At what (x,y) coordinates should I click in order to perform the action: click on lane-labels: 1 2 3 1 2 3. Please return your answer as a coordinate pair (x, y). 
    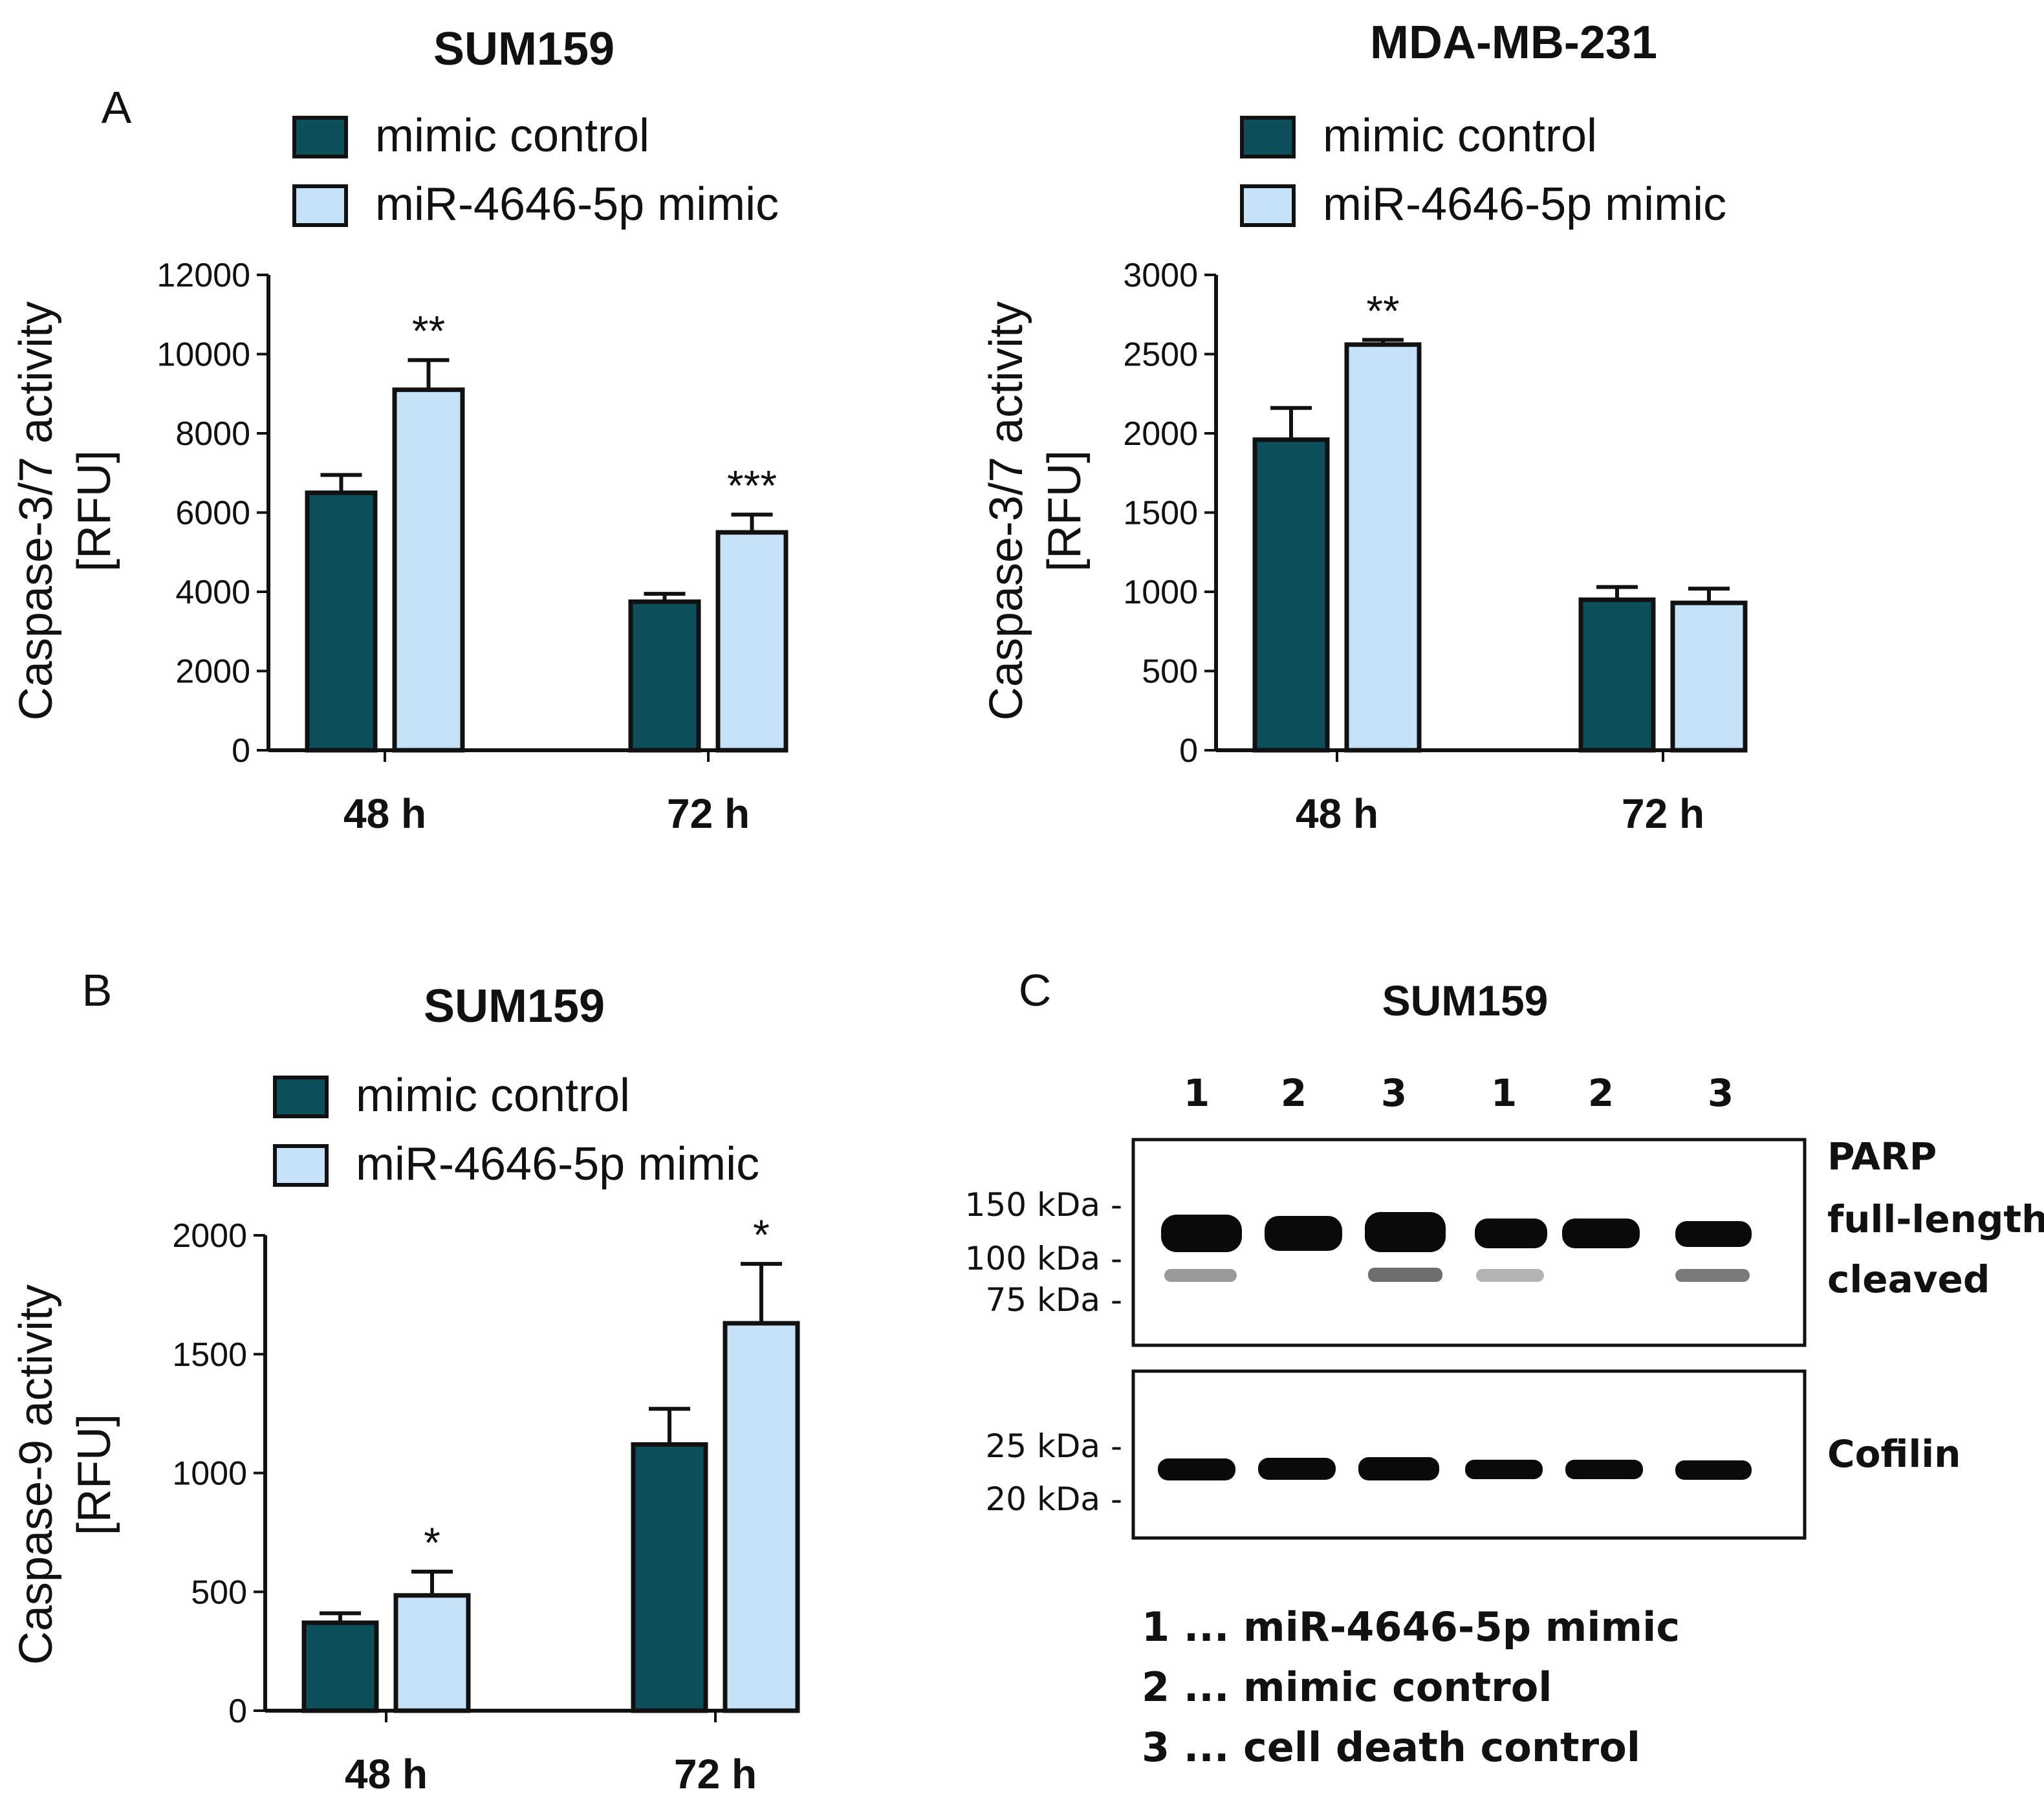
    Looking at the image, I should click on (1459, 1093).